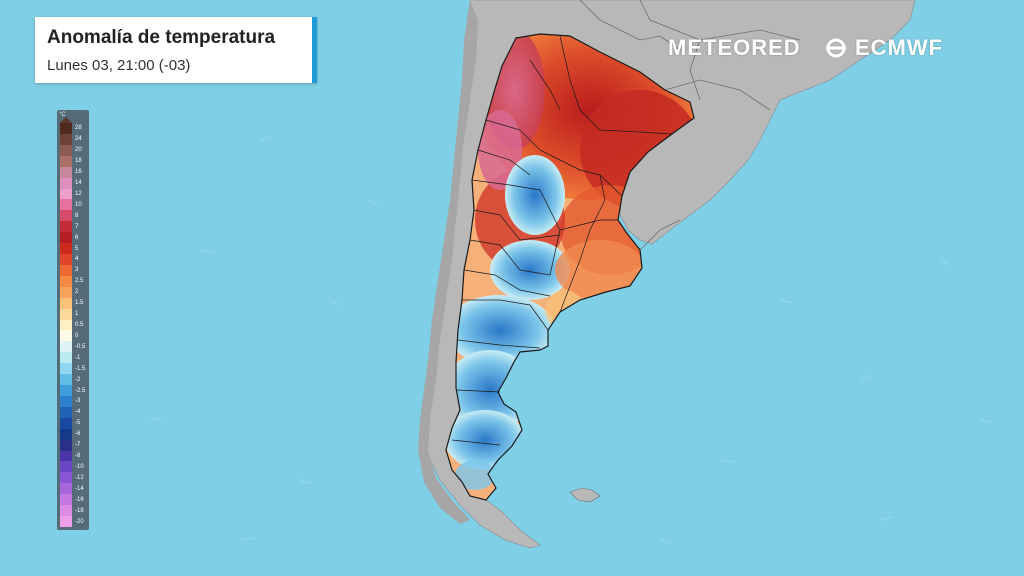  Describe the element at coordinates (78, 445) in the screenshot. I see `legend-tick-label: -7` at that location.